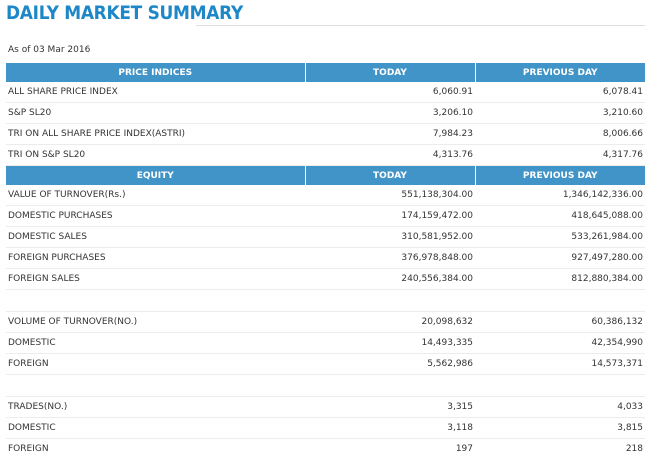  Describe the element at coordinates (155, 155) in the screenshot. I see `row-label: TRI ON S&P SL20` at that location.